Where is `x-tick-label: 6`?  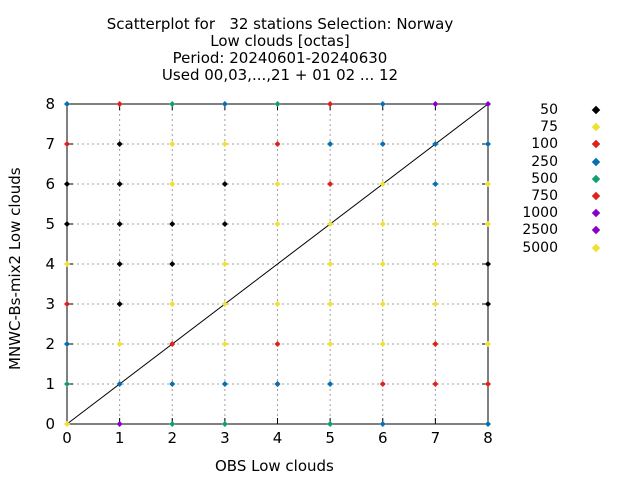
x-tick-label: 6 is located at coordinates (383, 438).